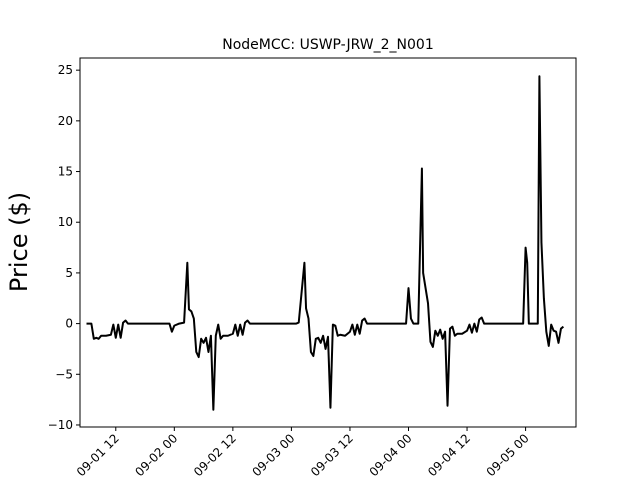  I want to click on y-axis-ticks: −10 −5 0 5 10 15 20 25, so click(64, 247).